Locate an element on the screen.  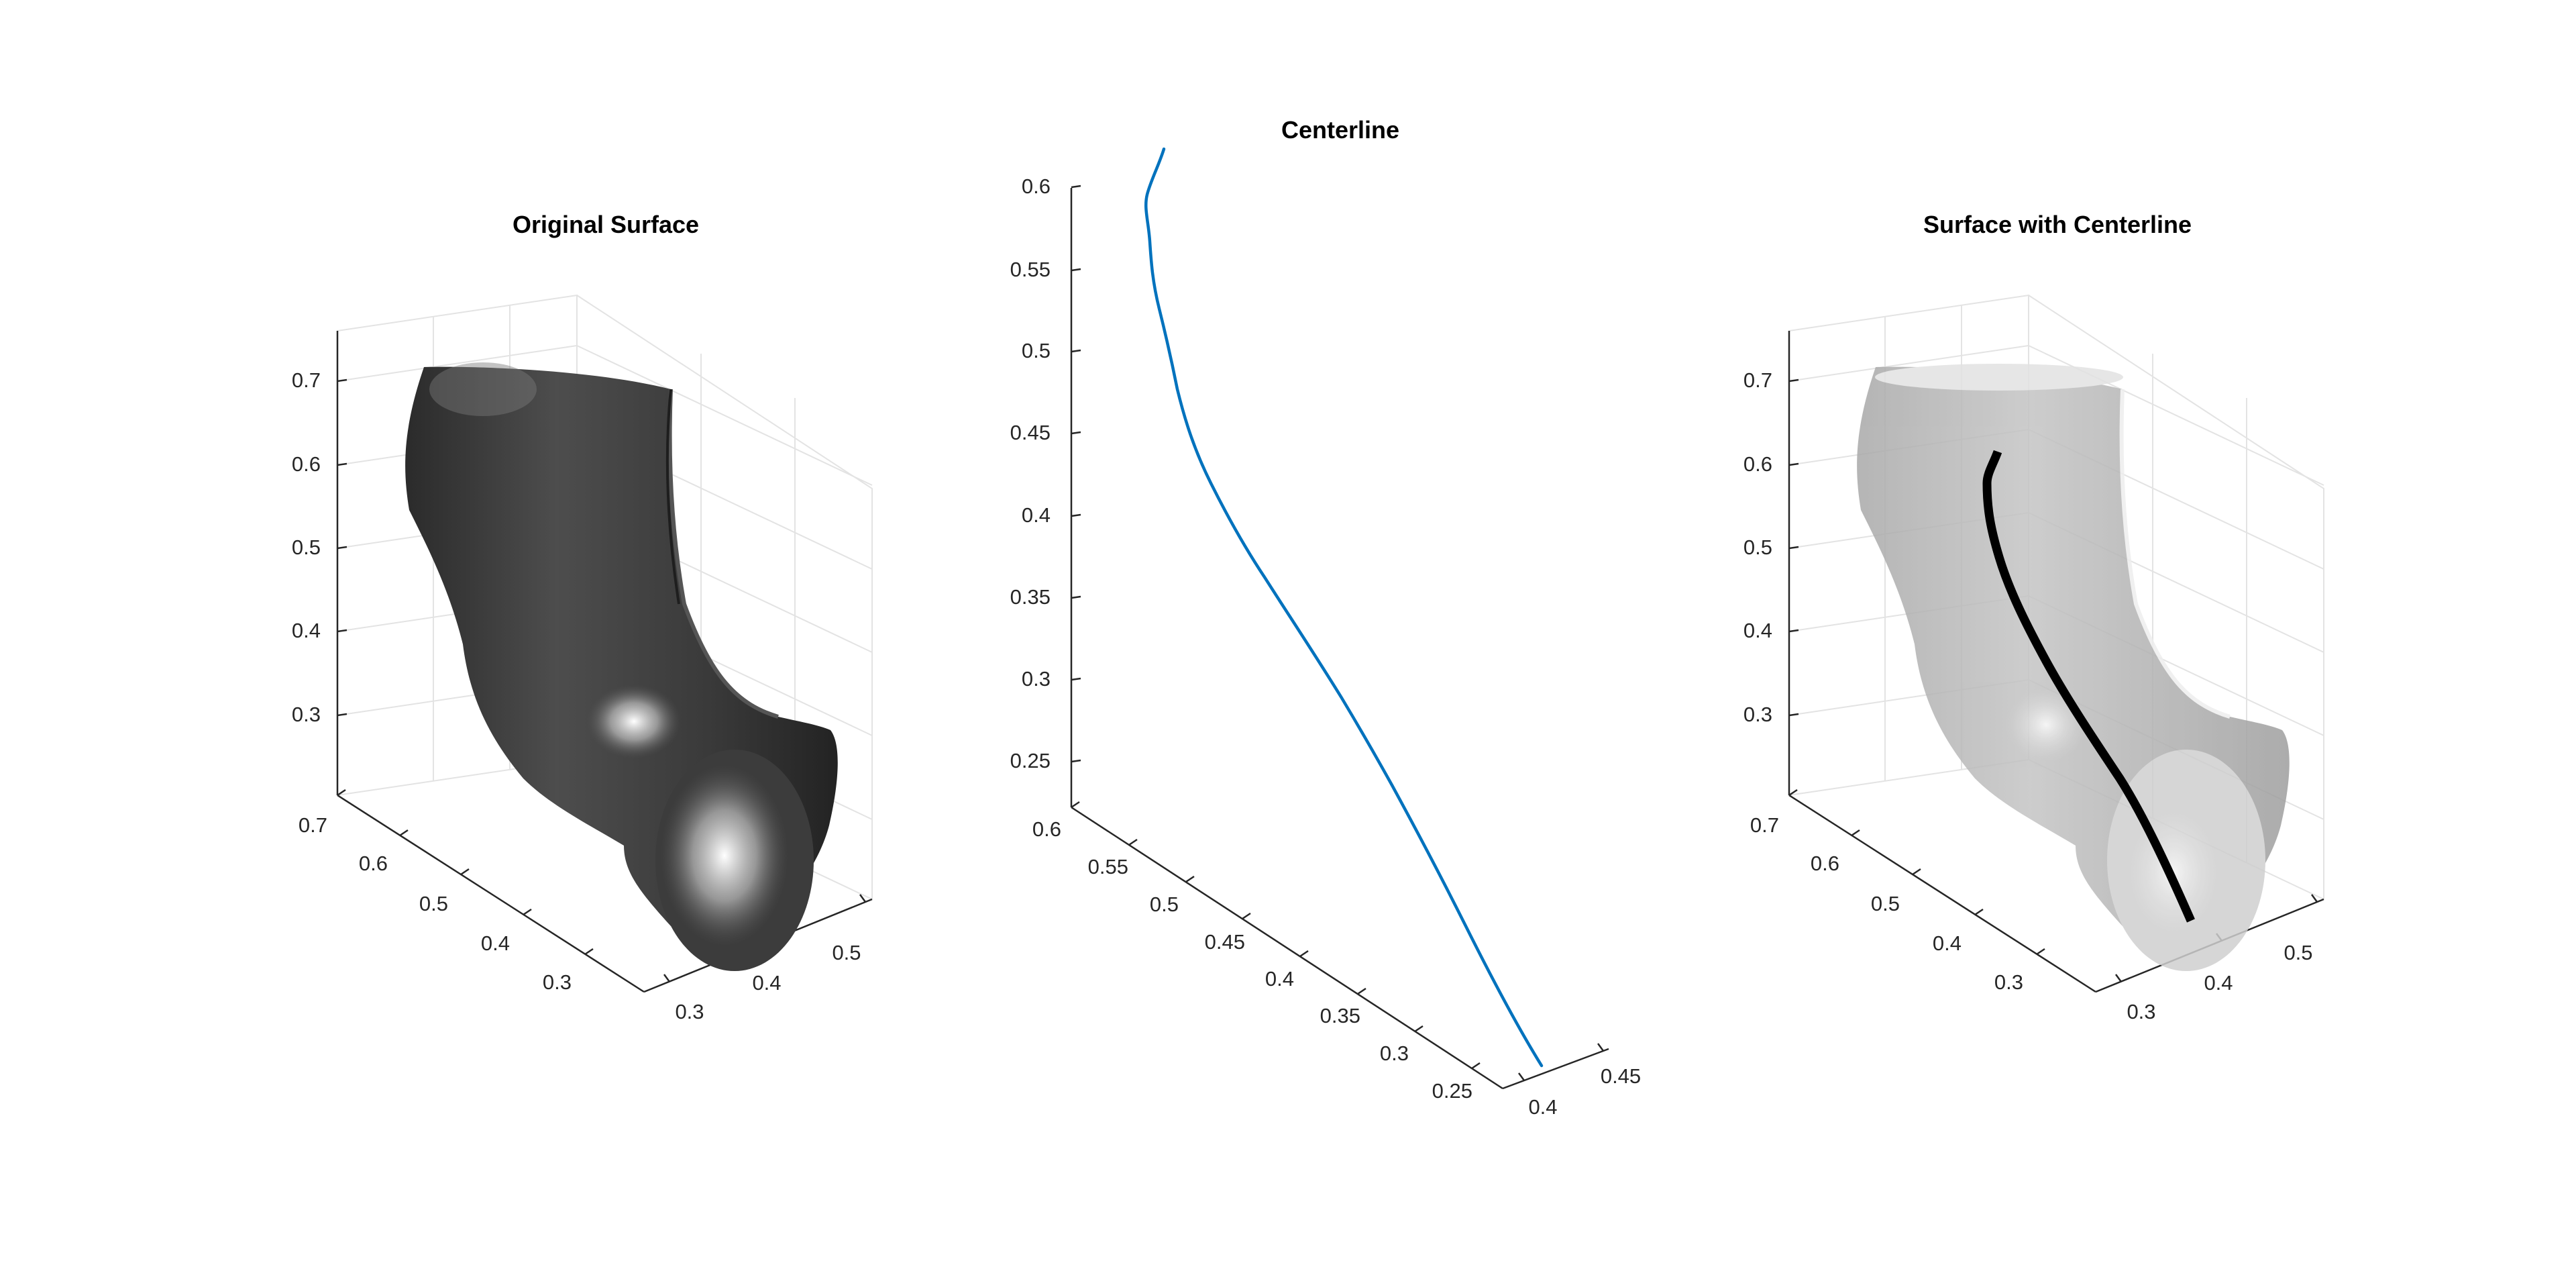
panel-surface-with-centerline: Surface with Centerline is located at coordinates (2033, 617).